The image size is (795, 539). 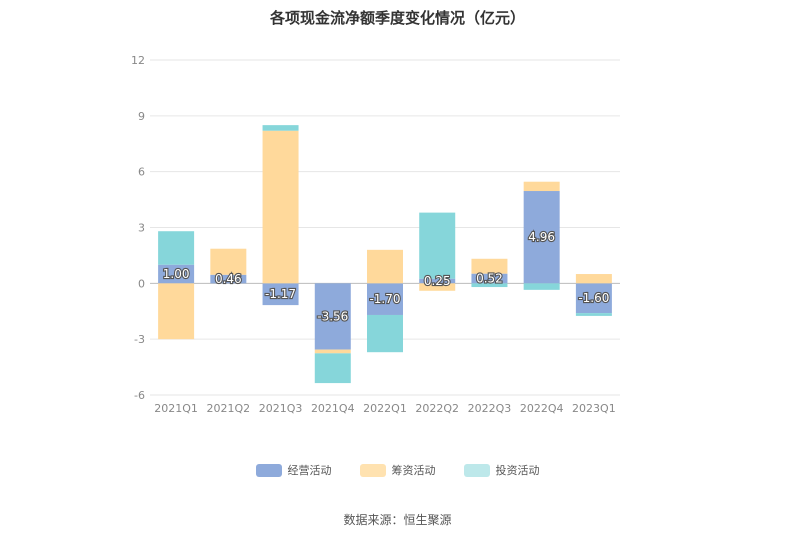 I want to click on chart-legend: 经营活动 筹资活动 投资活动, so click(x=397, y=470).